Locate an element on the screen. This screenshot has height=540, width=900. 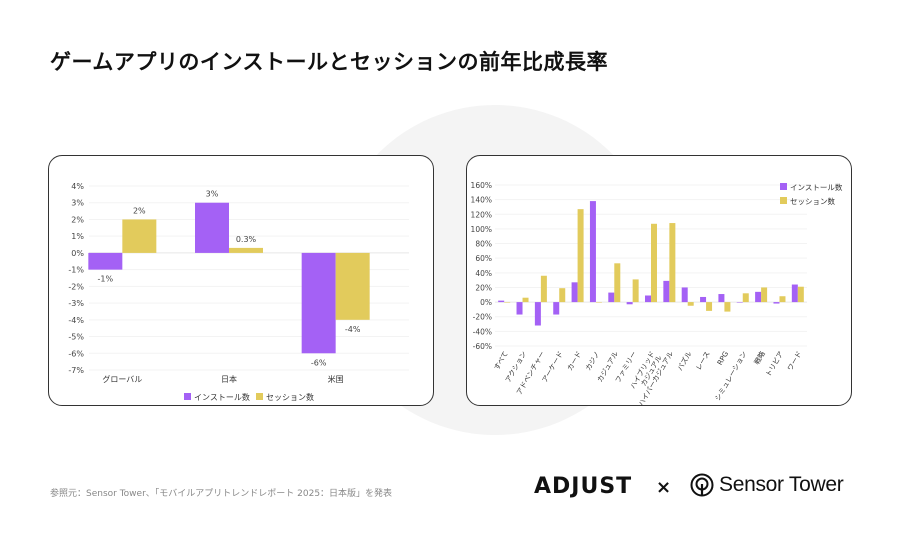
x-tick-label: パズル is located at coordinates (684, 361).